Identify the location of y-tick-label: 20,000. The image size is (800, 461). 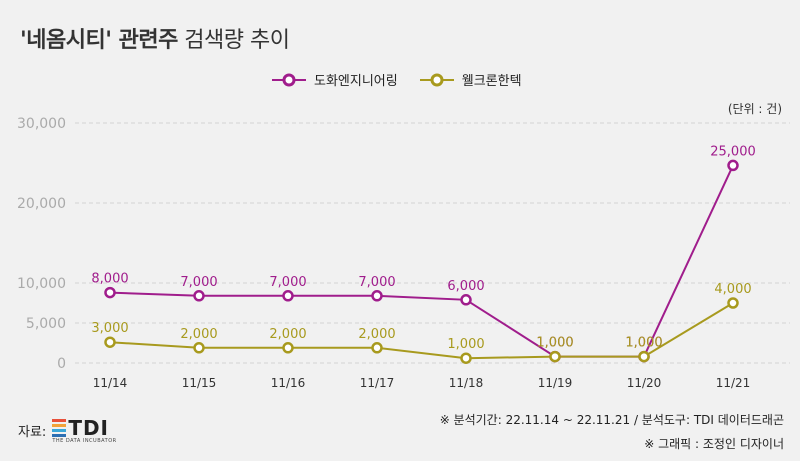
(41, 204).